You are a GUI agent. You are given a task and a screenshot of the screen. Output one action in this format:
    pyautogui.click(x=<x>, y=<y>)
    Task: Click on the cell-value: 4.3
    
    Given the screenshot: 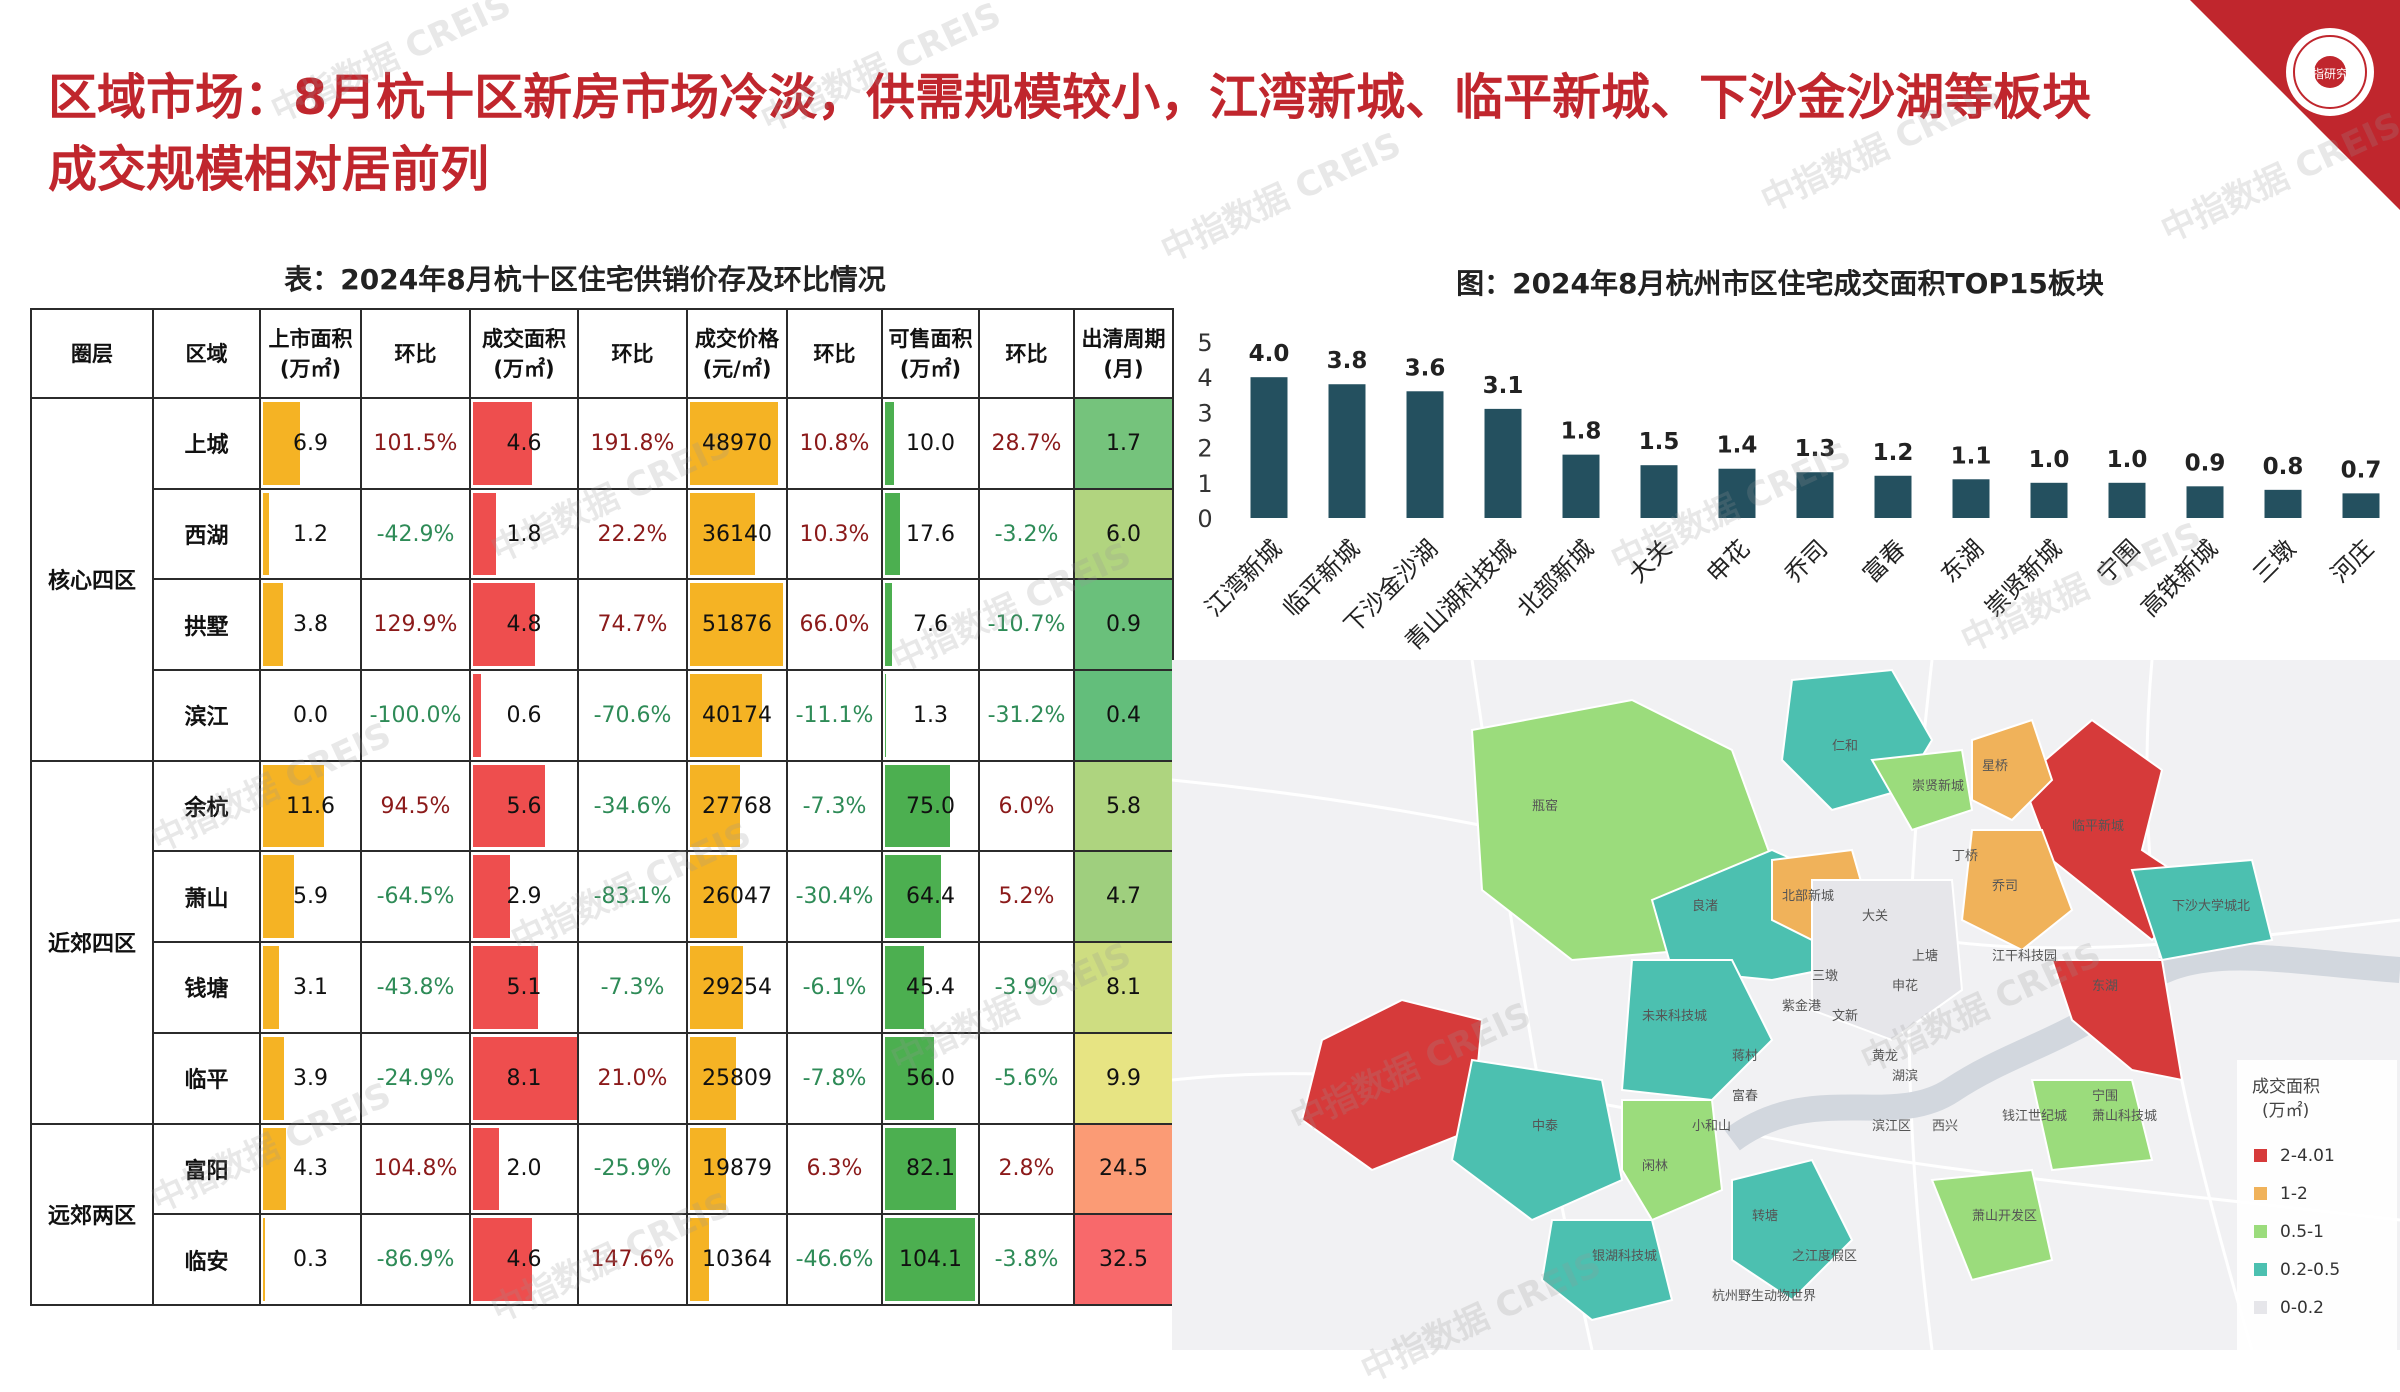 What is the action you would take?
    pyautogui.click(x=310, y=1169)
    